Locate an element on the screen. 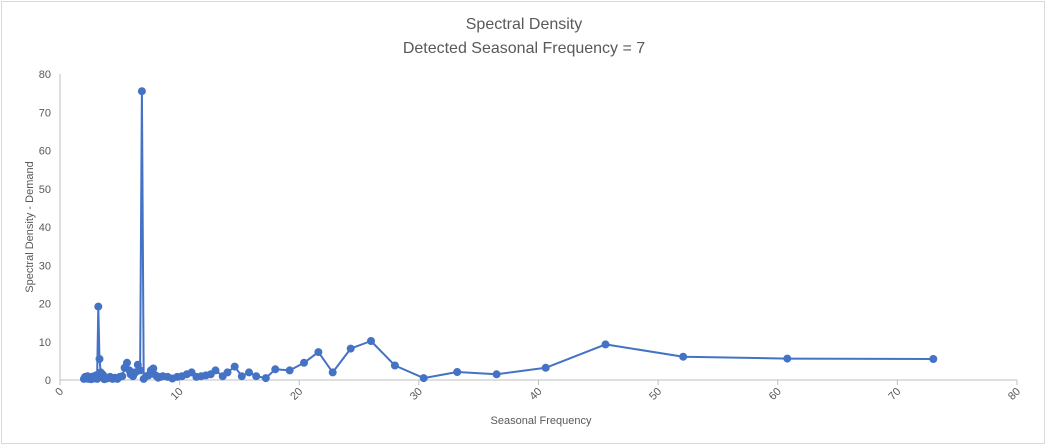 This screenshot has height=447, width=1048. x-tick-label: 60 is located at coordinates (775, 394).